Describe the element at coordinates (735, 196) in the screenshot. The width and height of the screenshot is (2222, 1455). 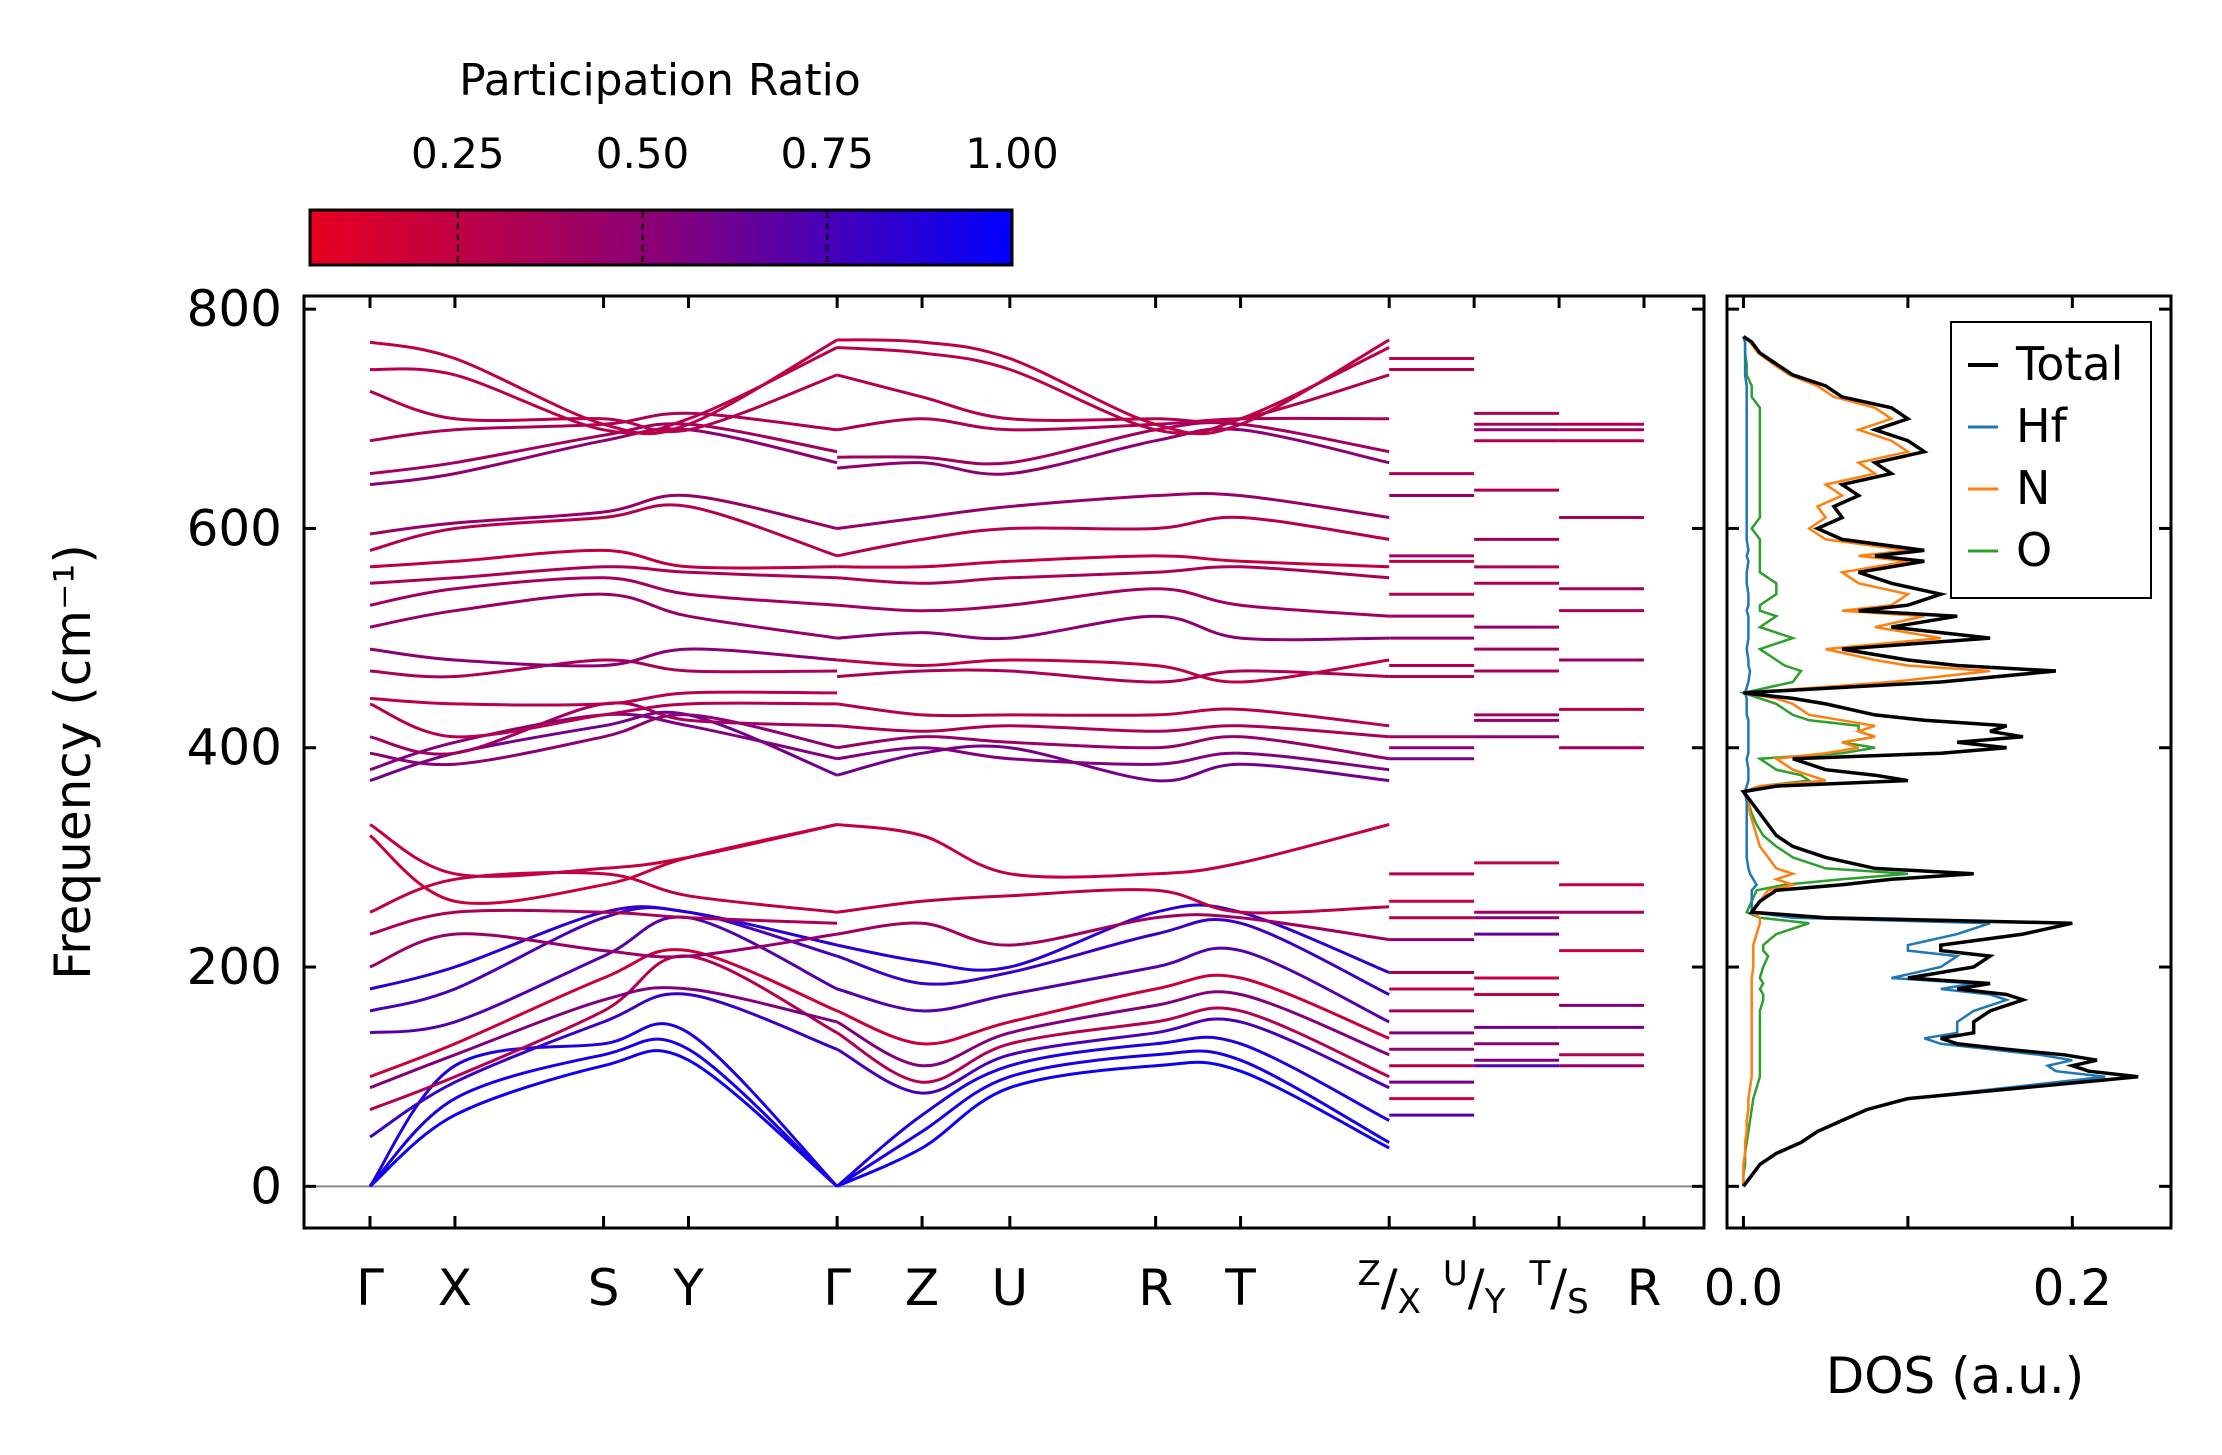
I see `colorbar-ticks: 0.25 0.50 0.75 1.00` at that location.